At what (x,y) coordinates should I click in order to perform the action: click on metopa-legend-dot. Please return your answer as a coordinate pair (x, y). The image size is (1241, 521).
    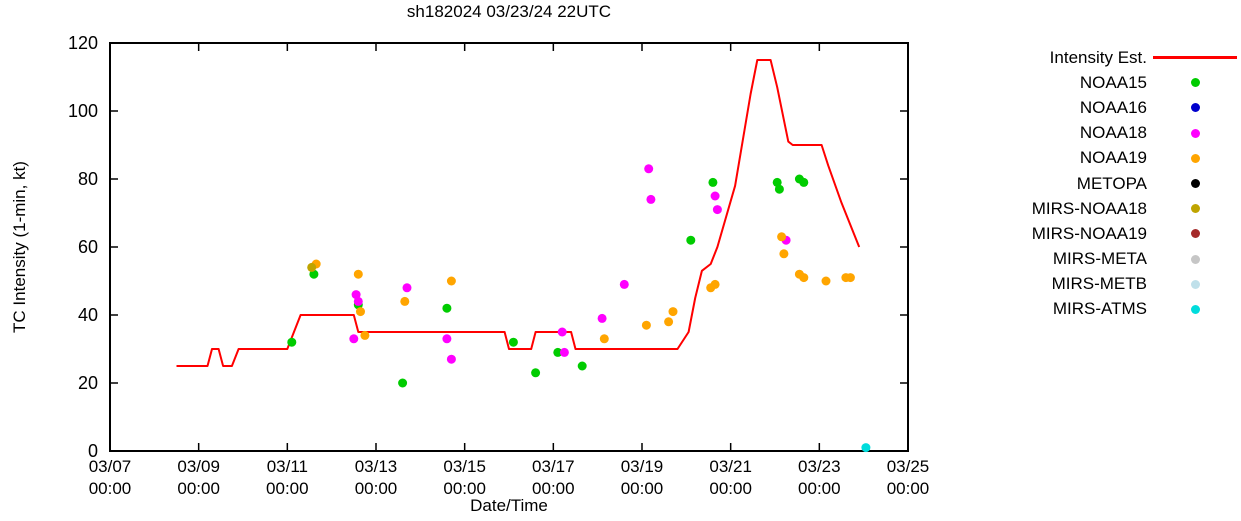
    Looking at the image, I should click on (1195, 184).